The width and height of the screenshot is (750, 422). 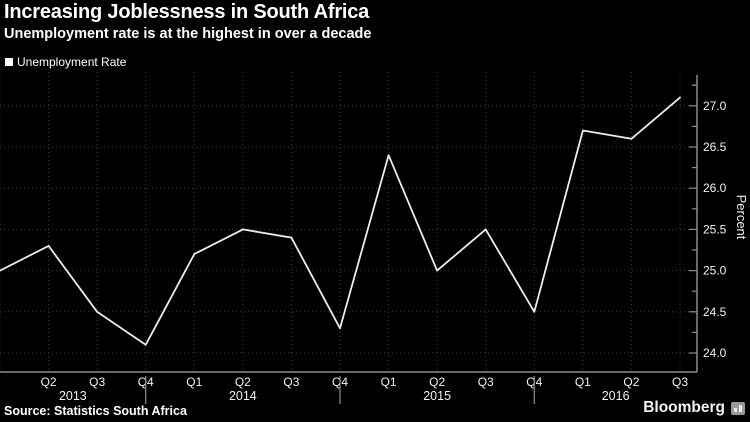 What do you see at coordinates (684, 407) in the screenshot?
I see `bloomberg-wordmark: Bloomberg` at bounding box center [684, 407].